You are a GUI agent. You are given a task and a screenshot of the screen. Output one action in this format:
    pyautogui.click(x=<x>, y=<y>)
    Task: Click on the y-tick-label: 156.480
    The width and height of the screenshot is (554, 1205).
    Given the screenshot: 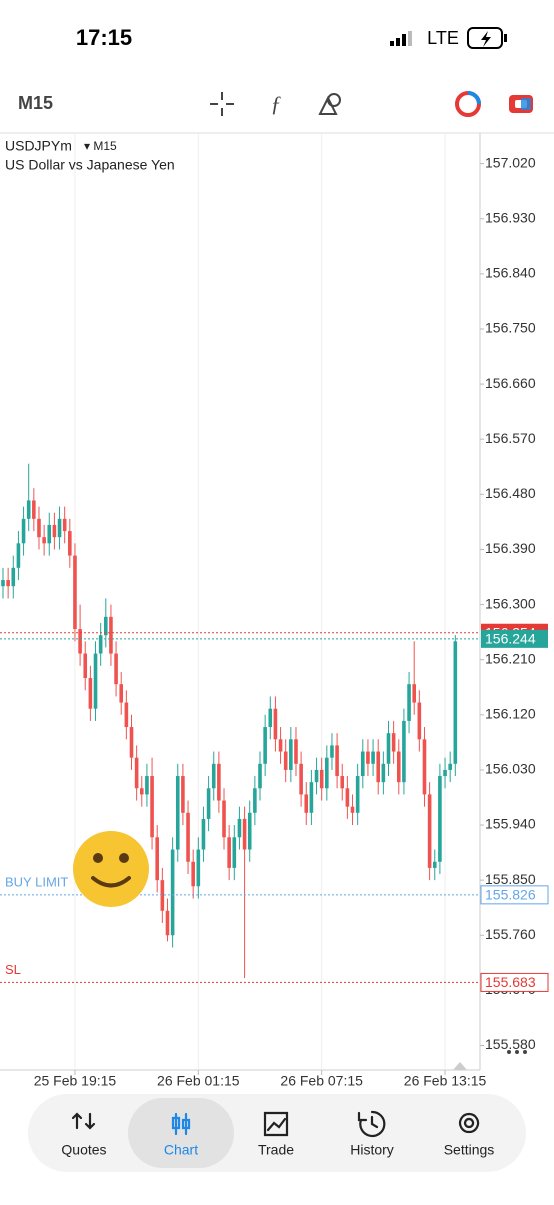 What is the action you would take?
    pyautogui.click(x=510, y=493)
    